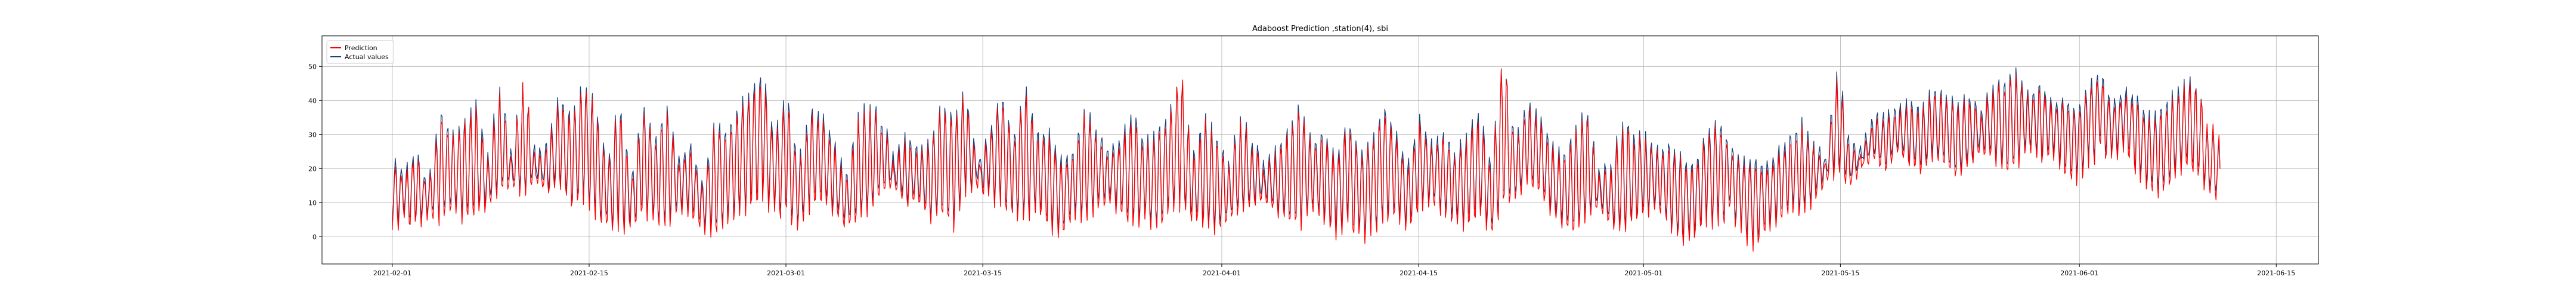 Image resolution: width=2576 pixels, height=301 pixels. Describe the element at coordinates (589, 273) in the screenshot. I see `x-tick-label: 2021-02-15` at that location.